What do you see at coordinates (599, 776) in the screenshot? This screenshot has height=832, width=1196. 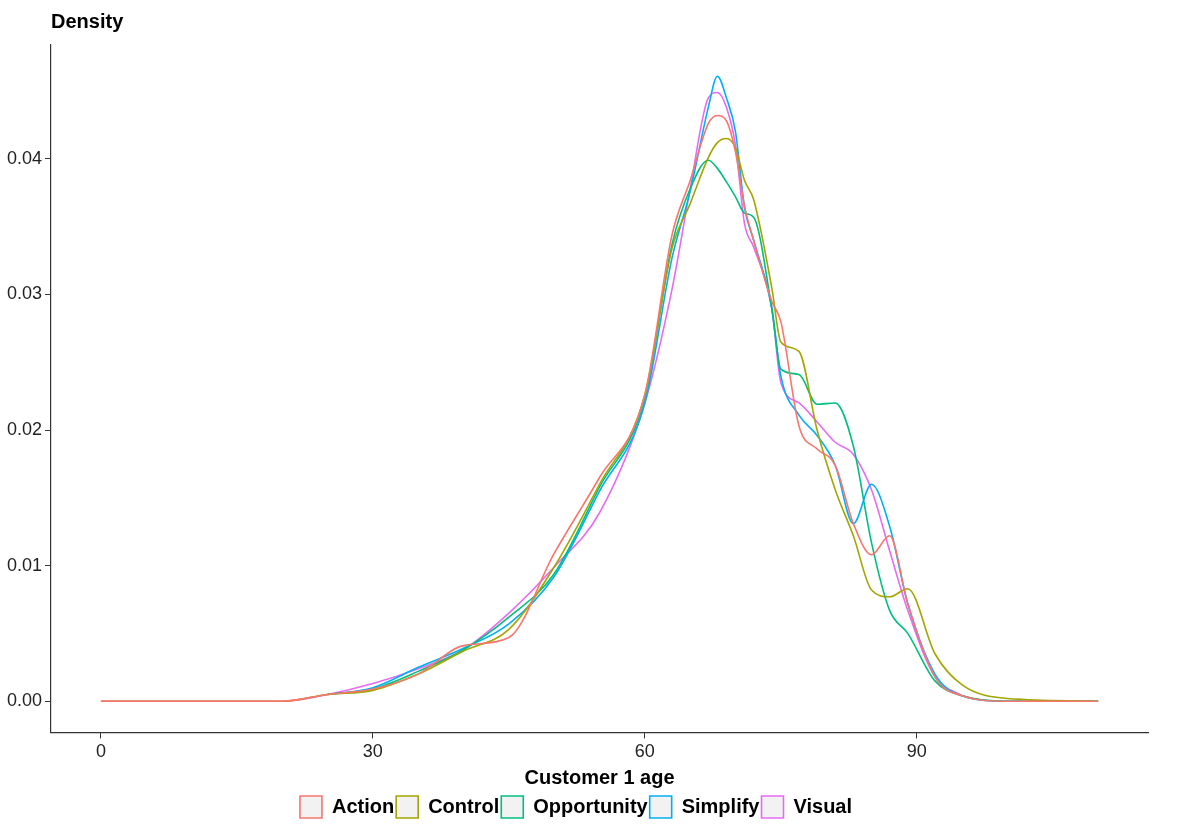 I see `x-axis-title: Customer 1 age` at bounding box center [599, 776].